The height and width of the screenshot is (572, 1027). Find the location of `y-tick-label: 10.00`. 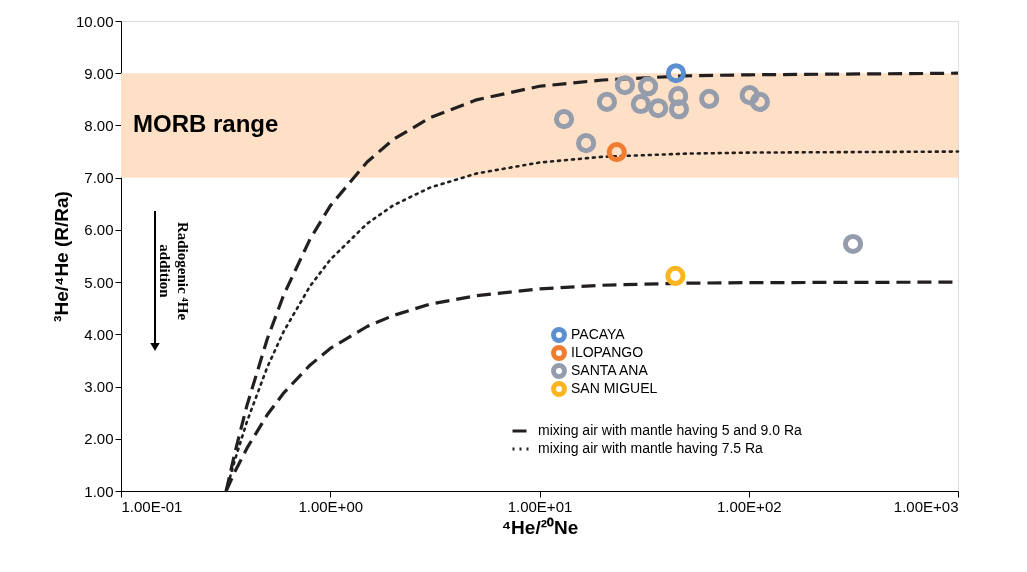

y-tick-label: 10.00 is located at coordinates (94, 21).